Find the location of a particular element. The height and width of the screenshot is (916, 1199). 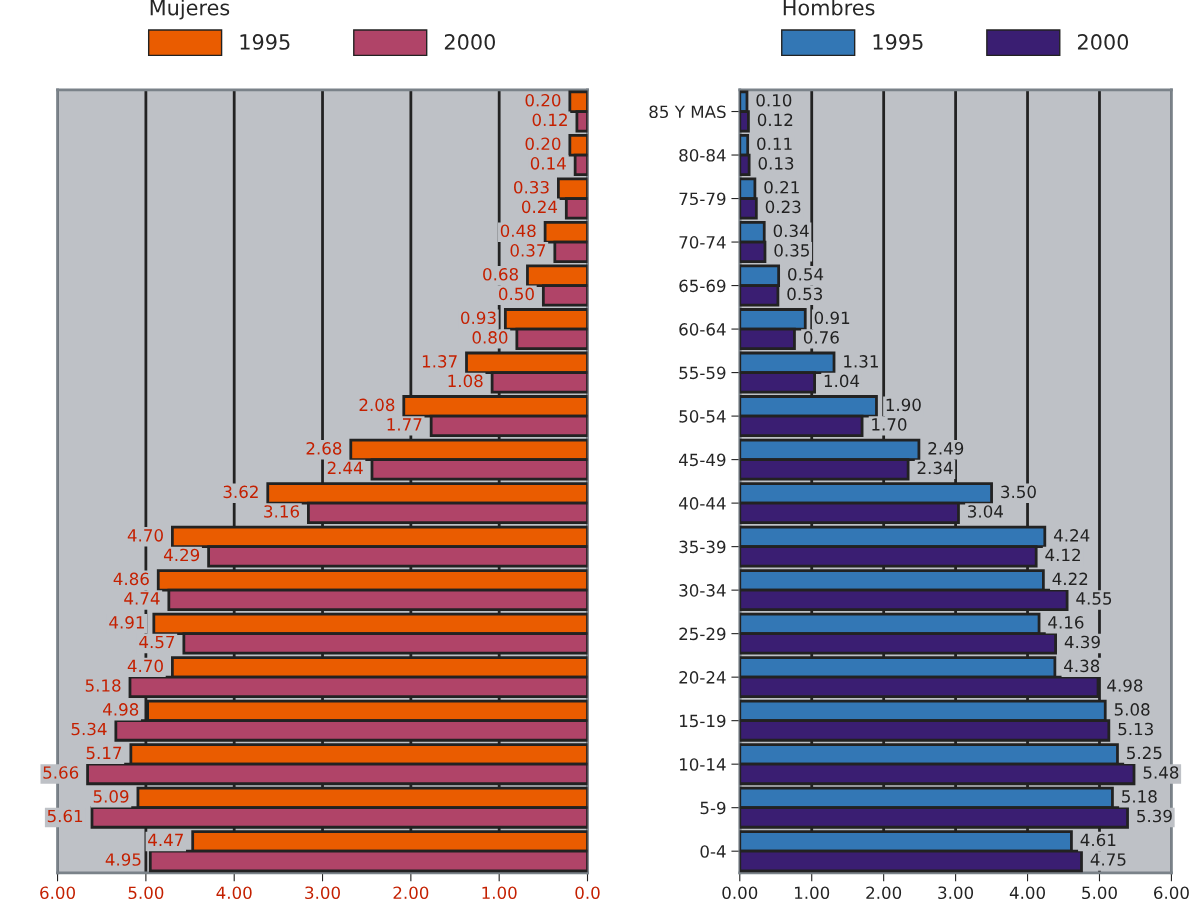

x-tick-label: 0.00 is located at coordinates (740, 893).